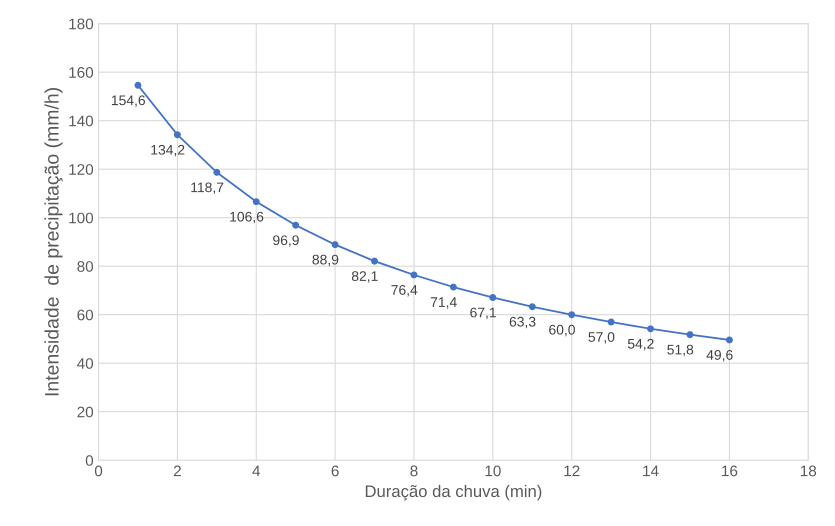 This screenshot has width=835, height=526. Describe the element at coordinates (167, 150) in the screenshot. I see `data-label: 134,2` at that location.